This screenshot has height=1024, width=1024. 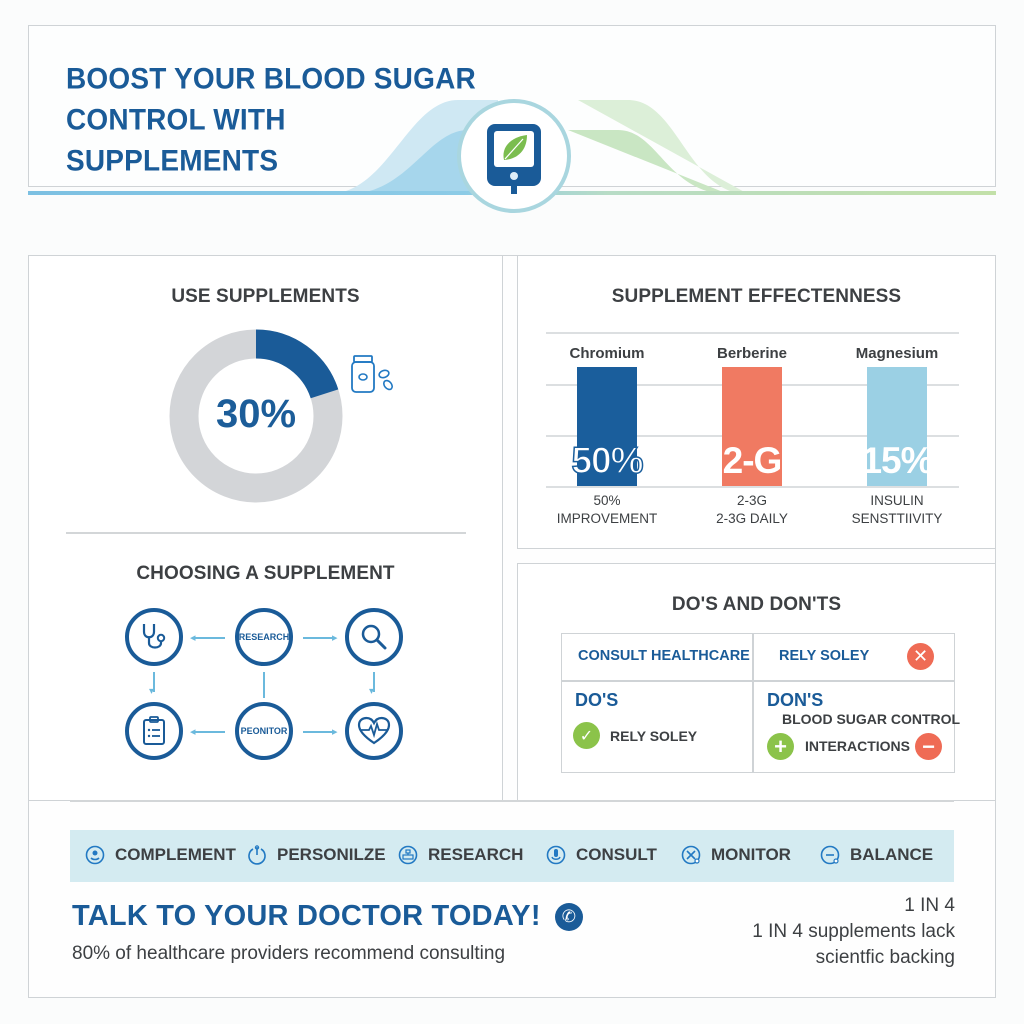 I want to click on strip-item-balance: BALANCE, so click(x=876, y=855).